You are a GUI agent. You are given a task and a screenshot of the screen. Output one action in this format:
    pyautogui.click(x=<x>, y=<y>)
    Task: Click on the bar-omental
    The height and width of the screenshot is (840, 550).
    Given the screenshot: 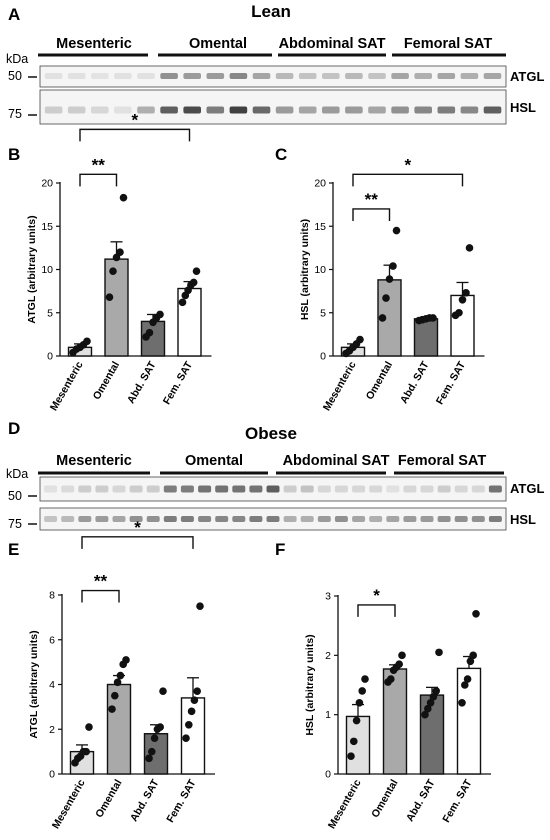 What is the action you would take?
    pyautogui.click(x=116, y=307)
    